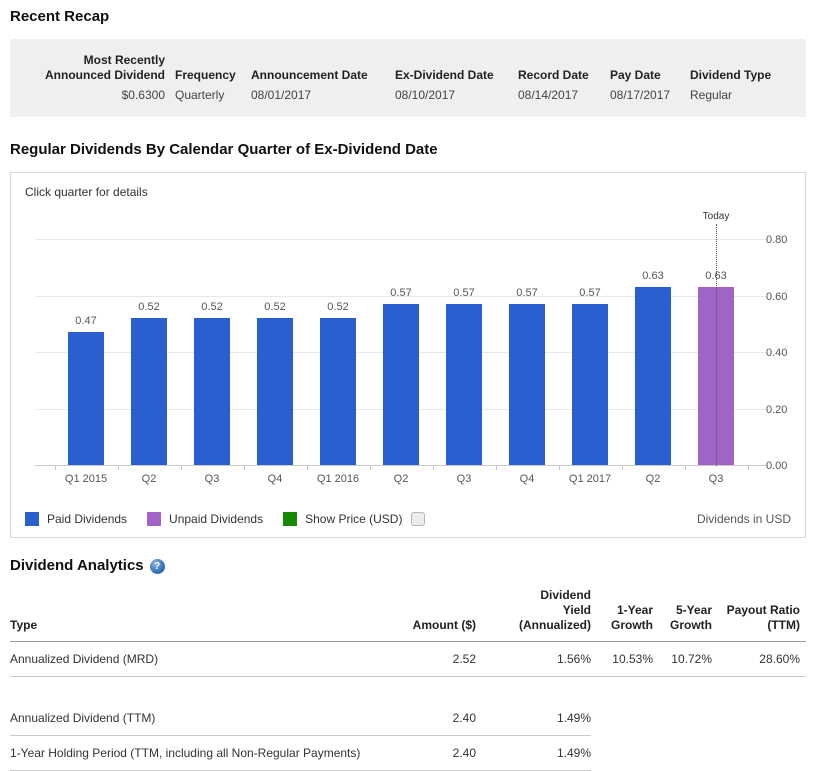 The width and height of the screenshot is (816, 771). I want to click on recap-column-3: Announcement Date 08/01/2017, so click(318, 78).